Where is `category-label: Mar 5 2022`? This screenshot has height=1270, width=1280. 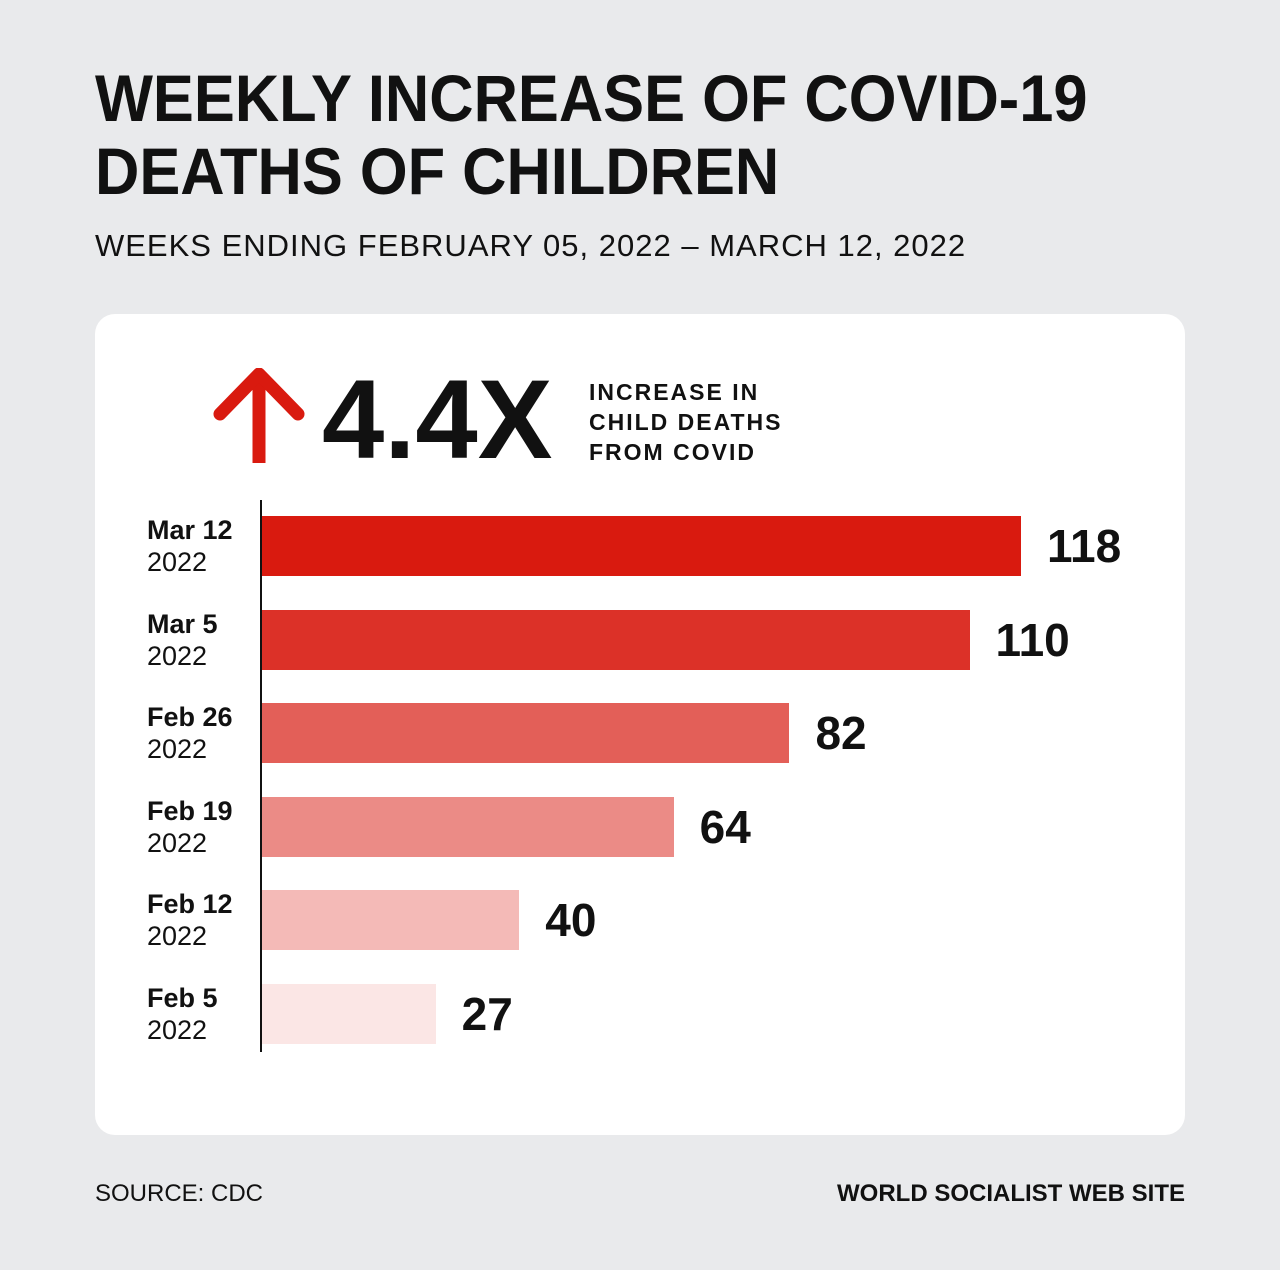
category-label: Mar 5 2022 is located at coordinates (182, 640).